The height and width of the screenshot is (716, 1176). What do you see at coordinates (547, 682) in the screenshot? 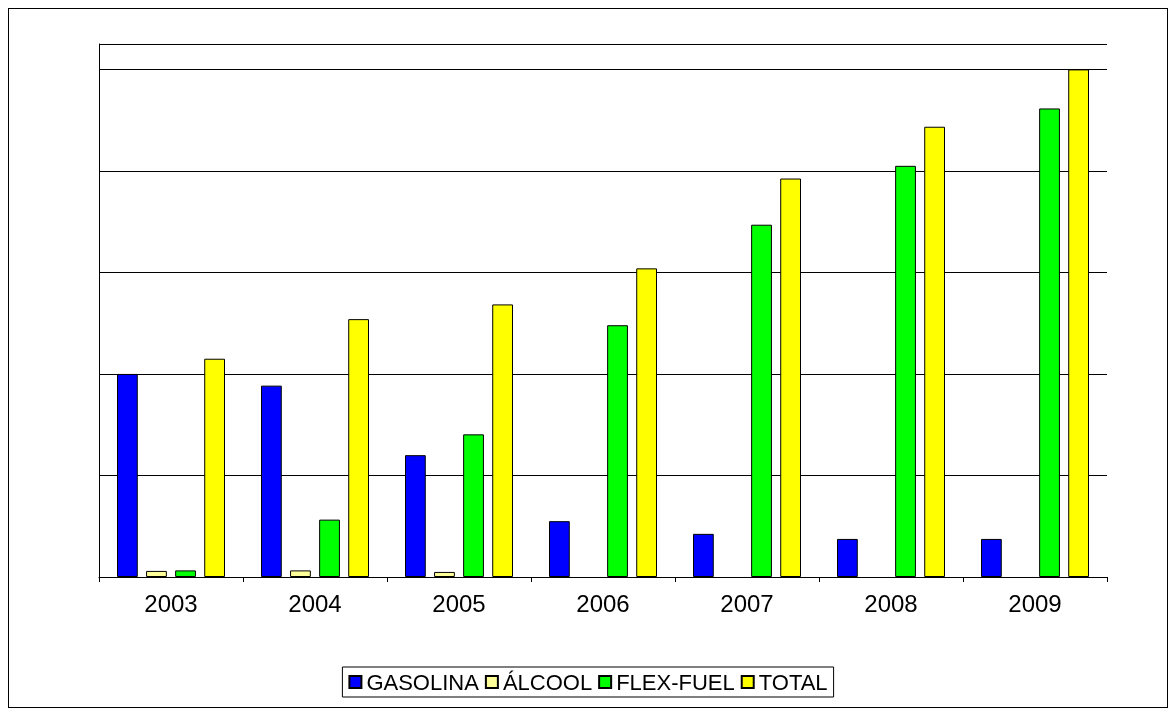
I see `legend-label: ÁLCOOL` at bounding box center [547, 682].